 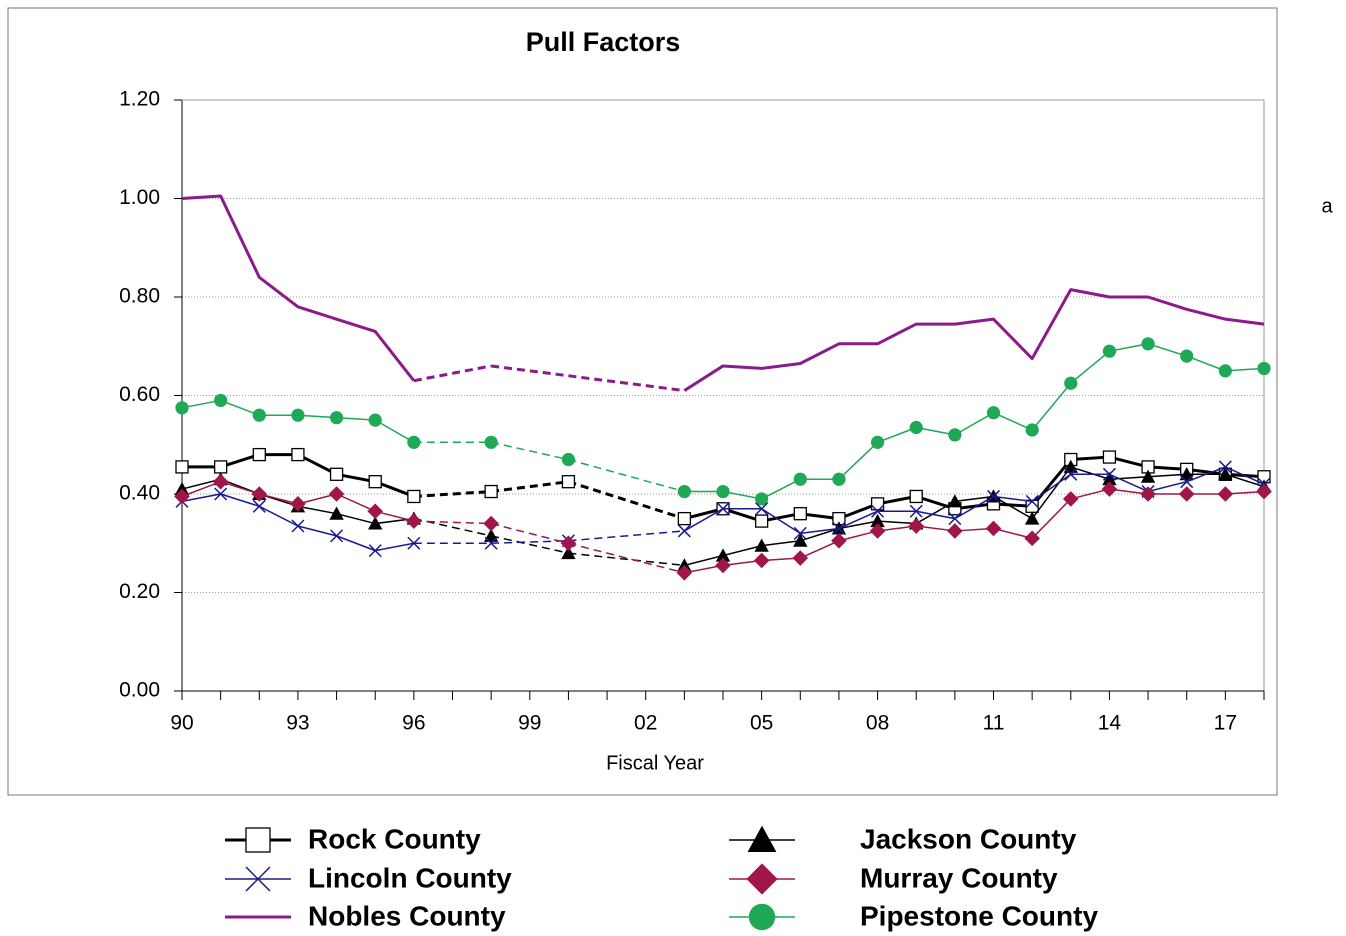 What do you see at coordinates (413, 723) in the screenshot?
I see `x-tick-label: 96` at bounding box center [413, 723].